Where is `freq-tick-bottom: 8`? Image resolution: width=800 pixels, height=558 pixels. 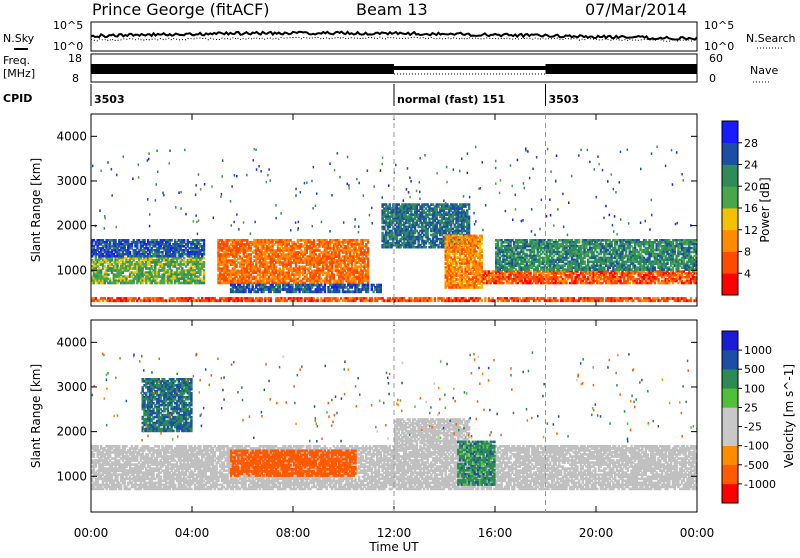 freq-tick-bottom: 8 is located at coordinates (75, 78).